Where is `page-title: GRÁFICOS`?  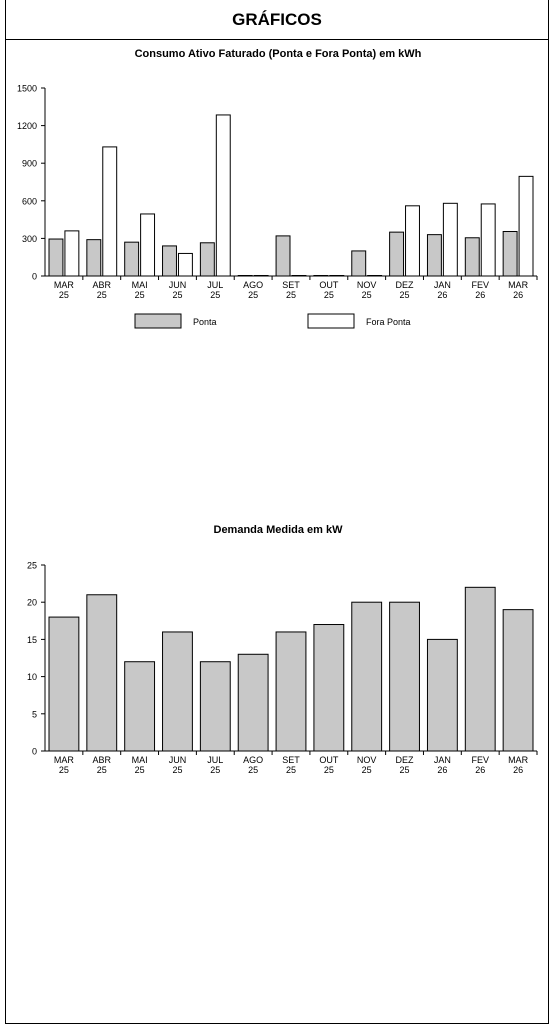 page-title: GRÁFICOS is located at coordinates (277, 19).